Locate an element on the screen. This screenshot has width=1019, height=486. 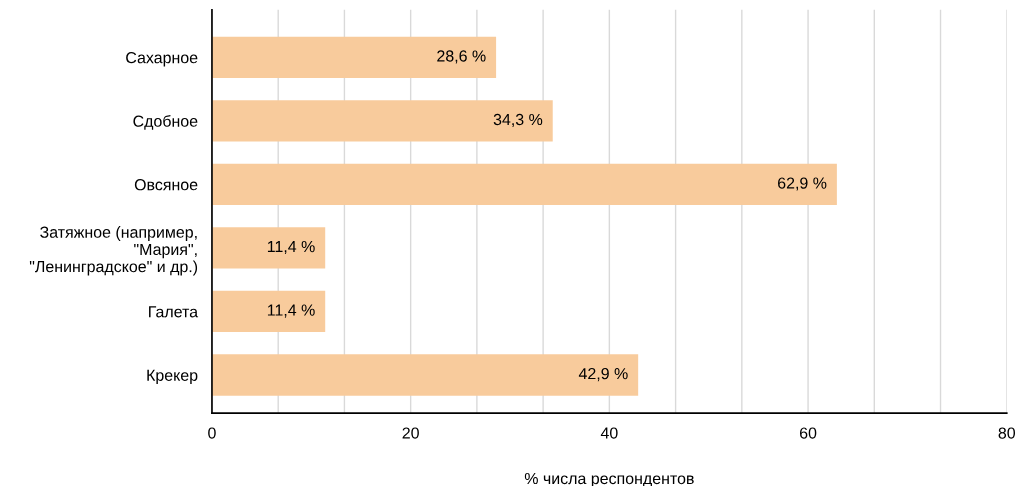
x-tick-label: 60 is located at coordinates (808, 433).